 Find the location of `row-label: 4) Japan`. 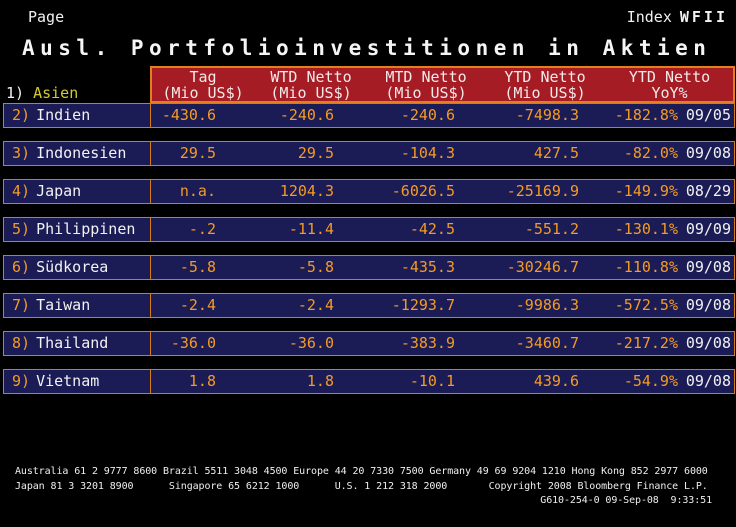

row-label: 4) Japan is located at coordinates (77, 191).